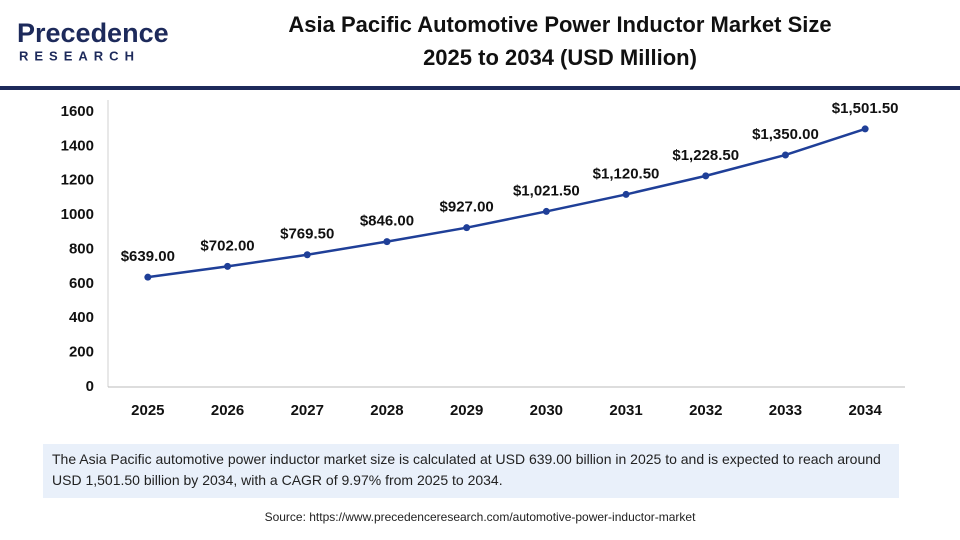  What do you see at coordinates (865, 108) in the screenshot?
I see `value-label: $1,501.50` at bounding box center [865, 108].